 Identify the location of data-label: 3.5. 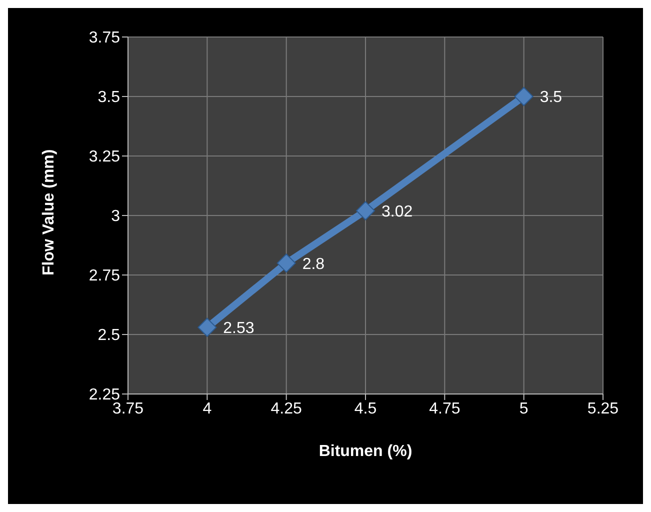
(551, 97).